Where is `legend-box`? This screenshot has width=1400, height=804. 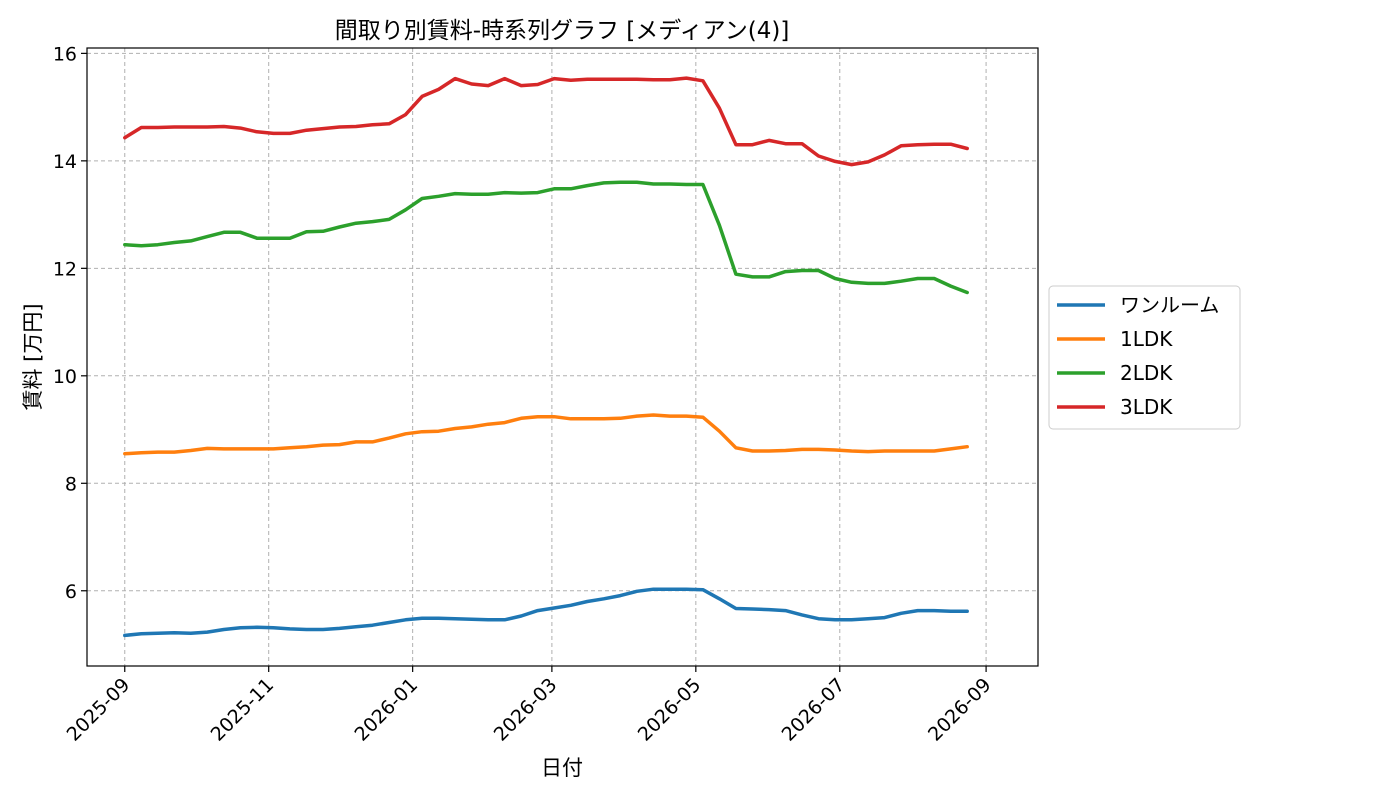 legend-box is located at coordinates (1144, 357).